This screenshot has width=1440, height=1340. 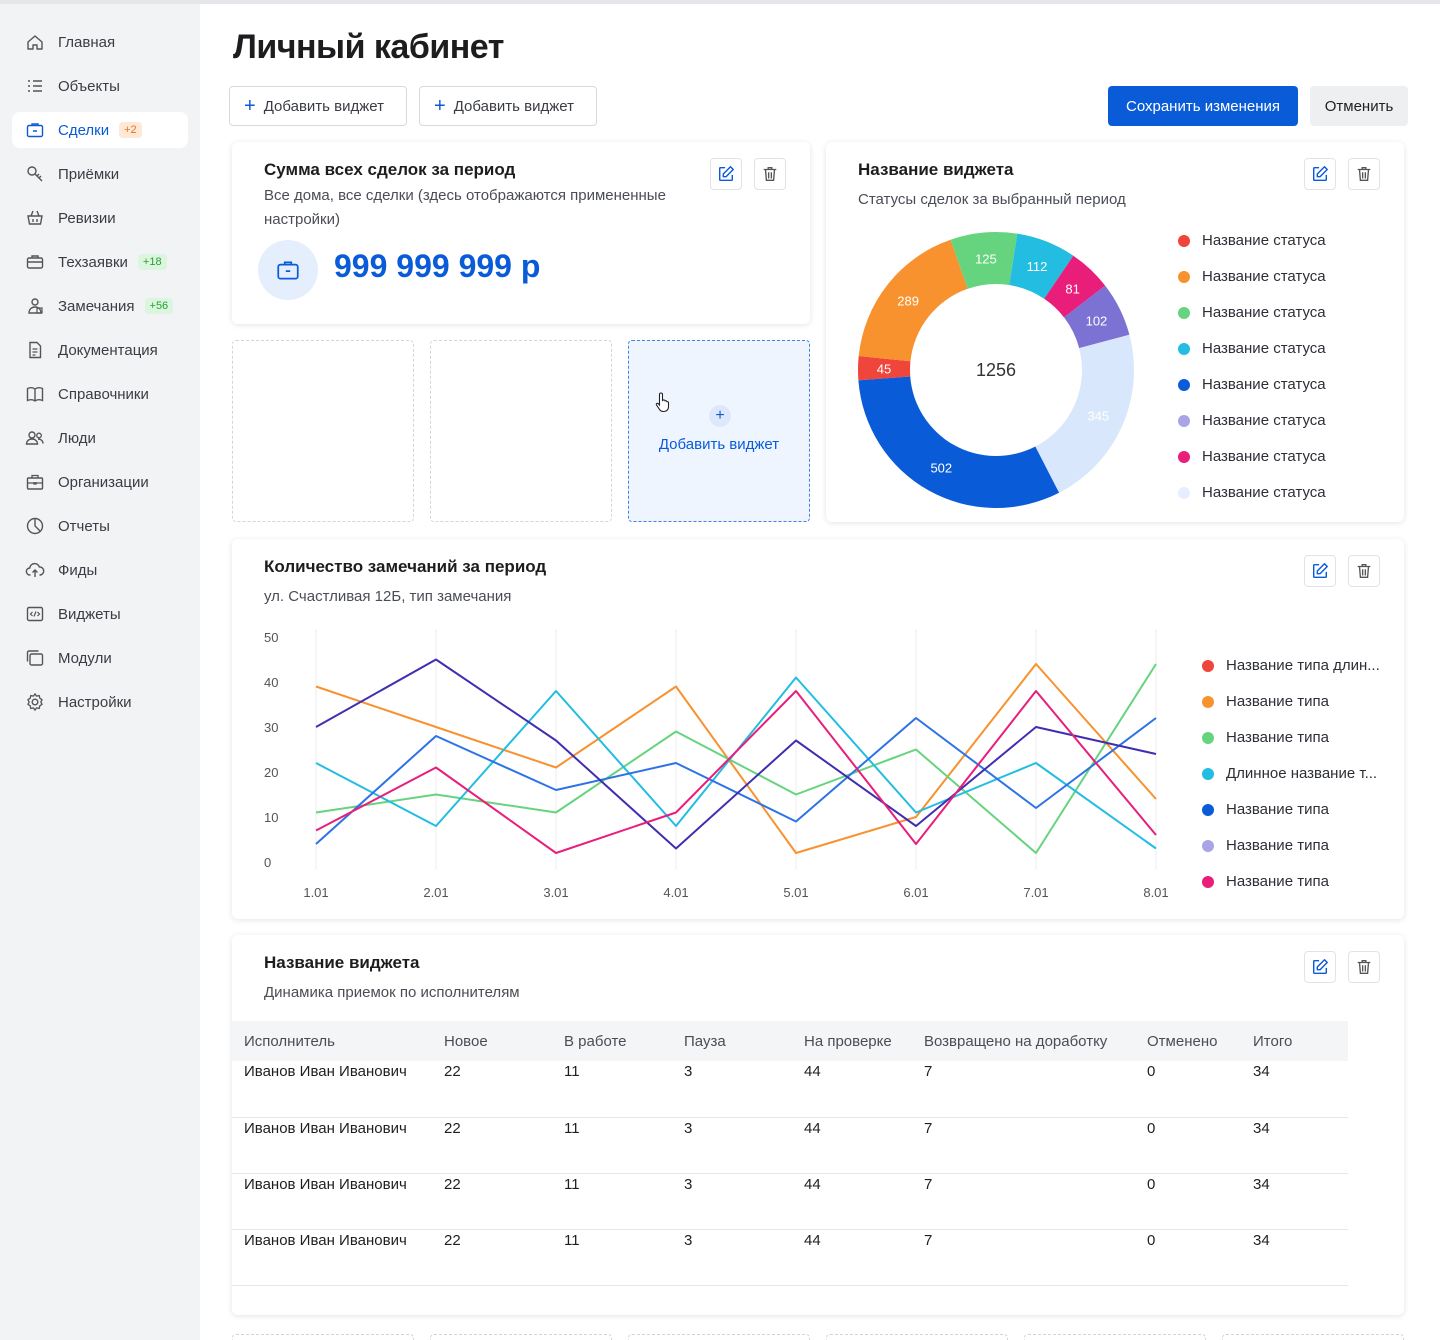 I want to click on count-badge: +56, so click(x=159, y=306).